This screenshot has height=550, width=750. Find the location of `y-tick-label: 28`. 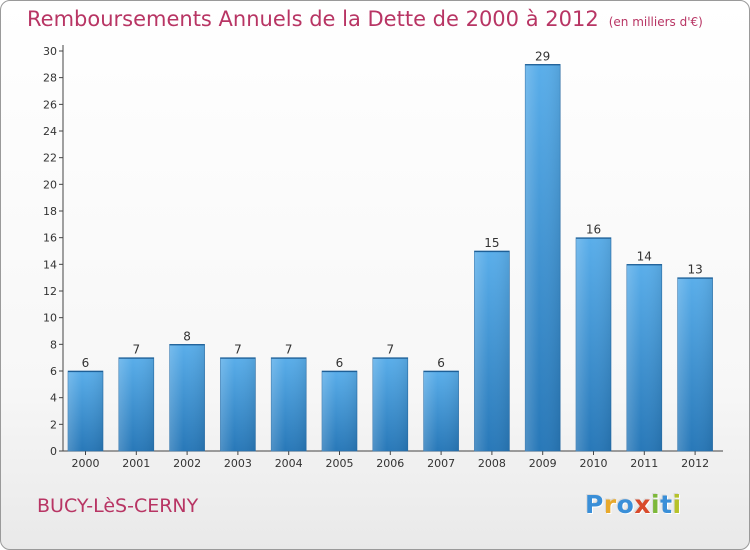

y-tick-label: 28 is located at coordinates (50, 78).